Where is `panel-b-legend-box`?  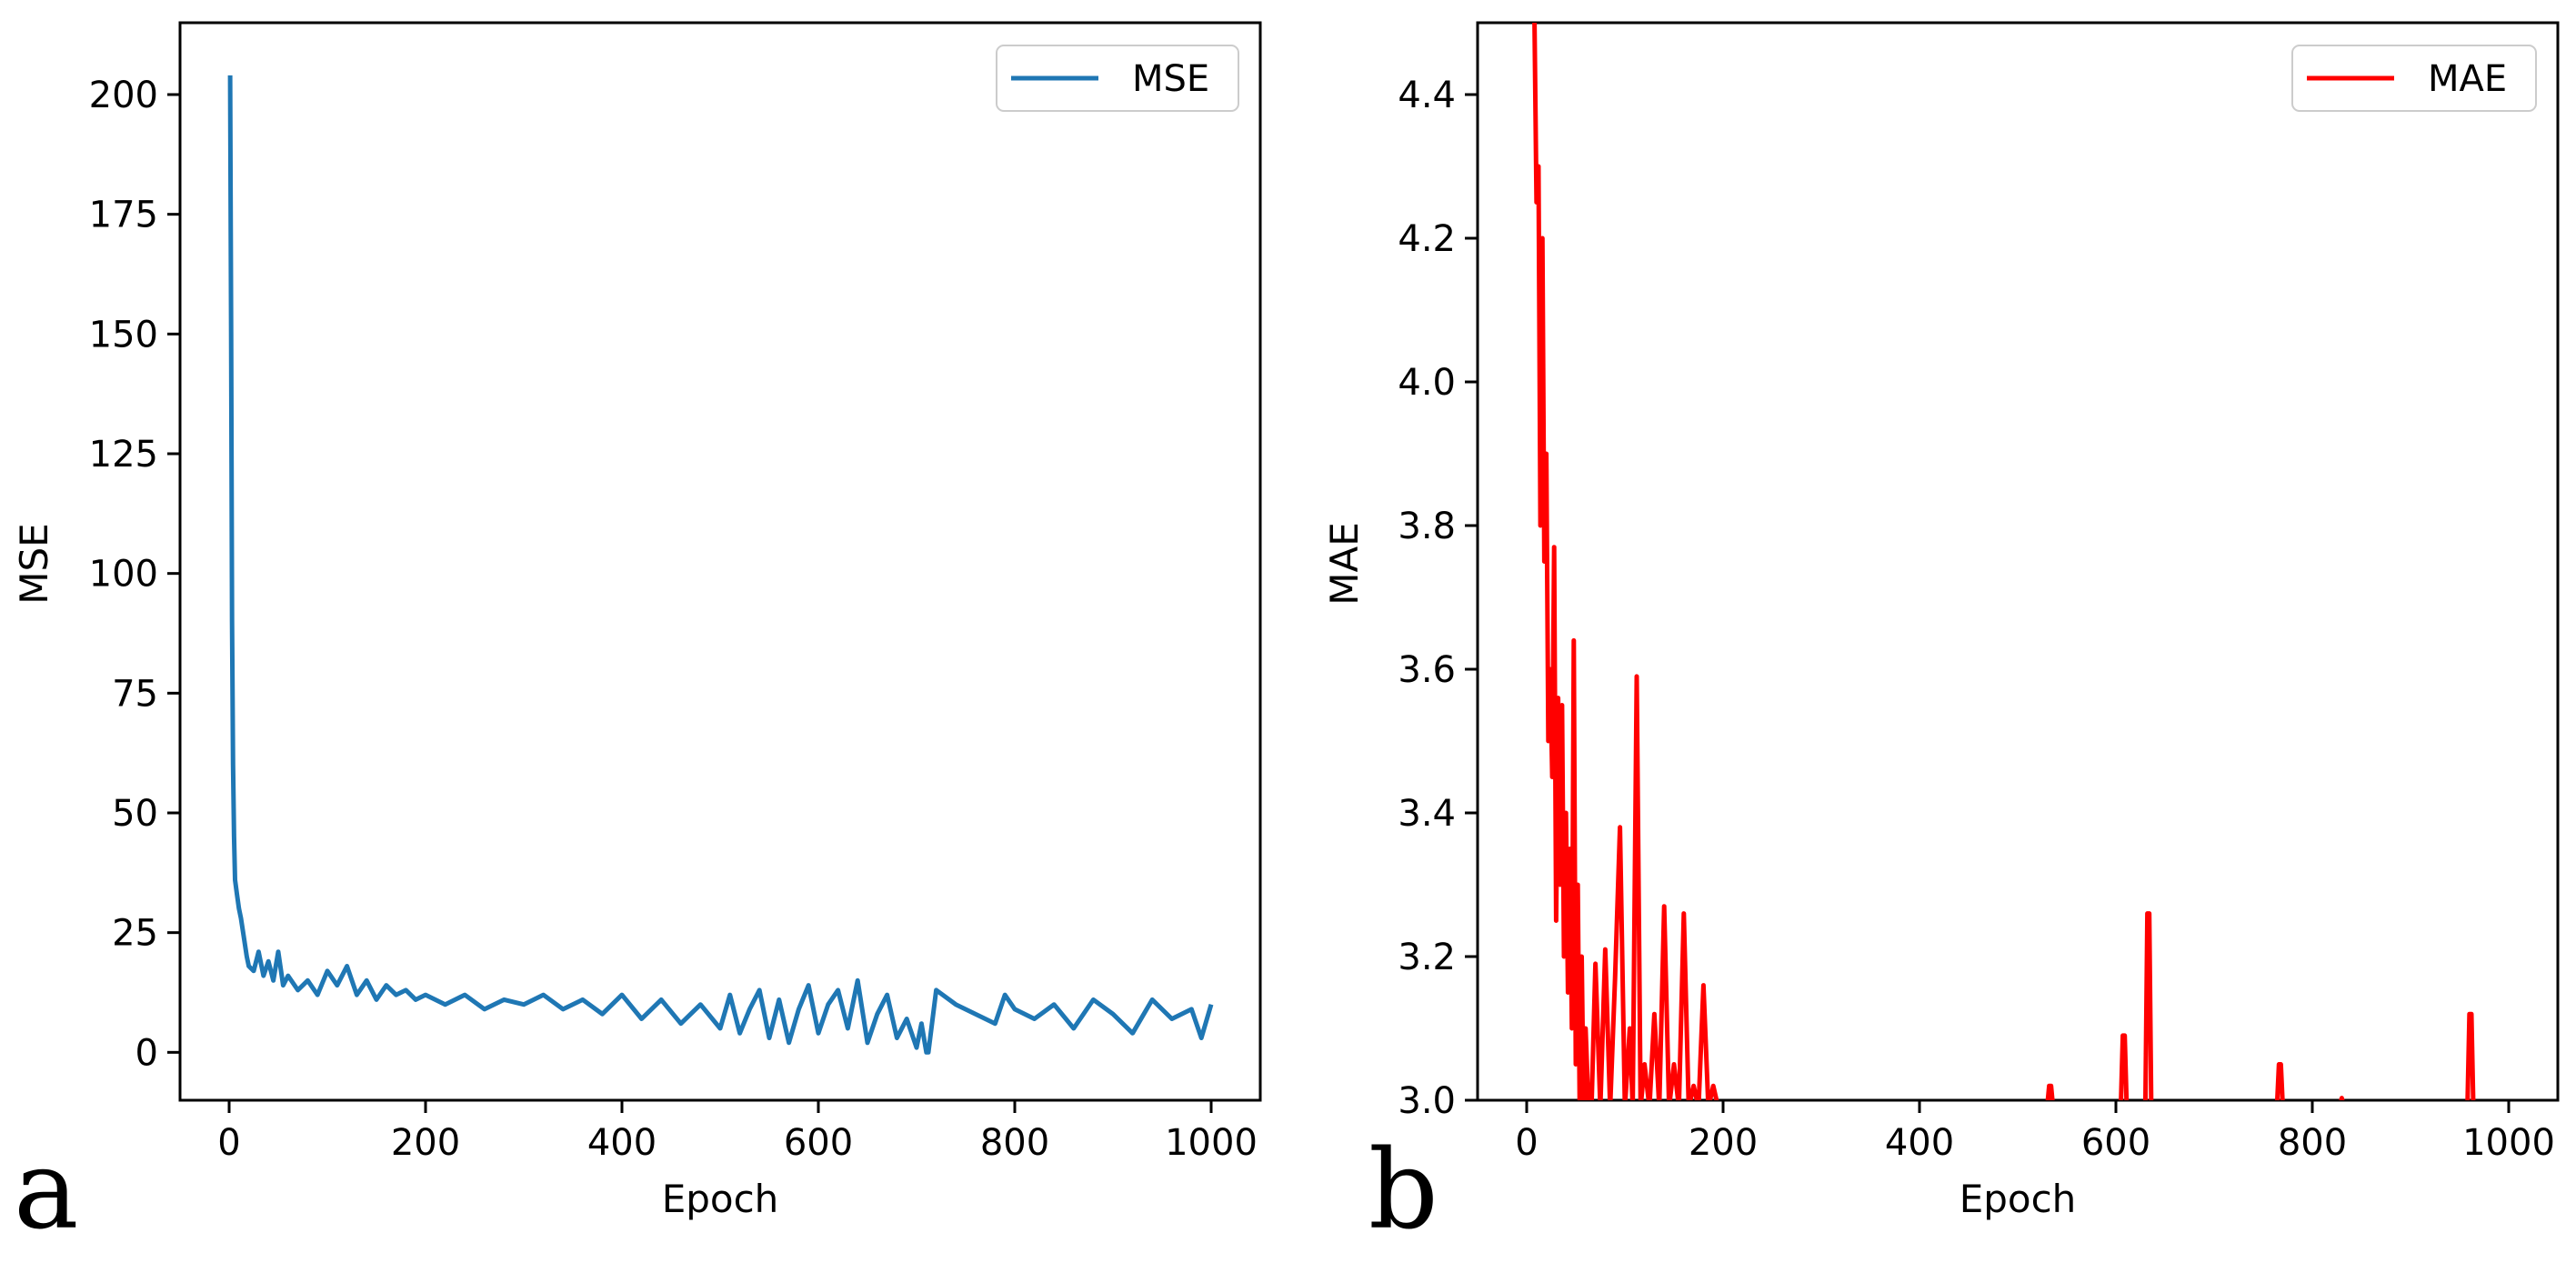
panel-b-legend-box is located at coordinates (2414, 79).